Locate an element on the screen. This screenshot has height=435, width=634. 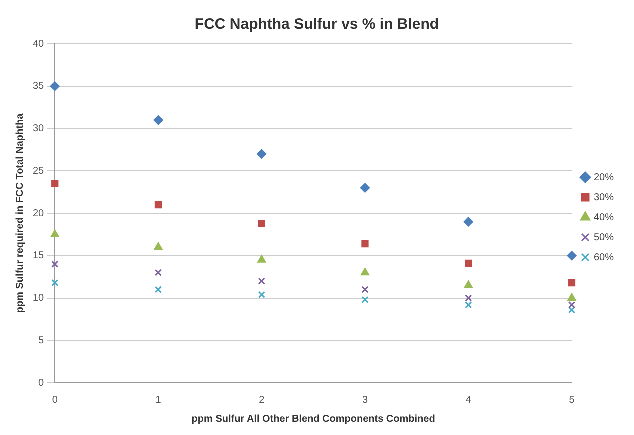
y-tick-label: 15 is located at coordinates (39, 256).